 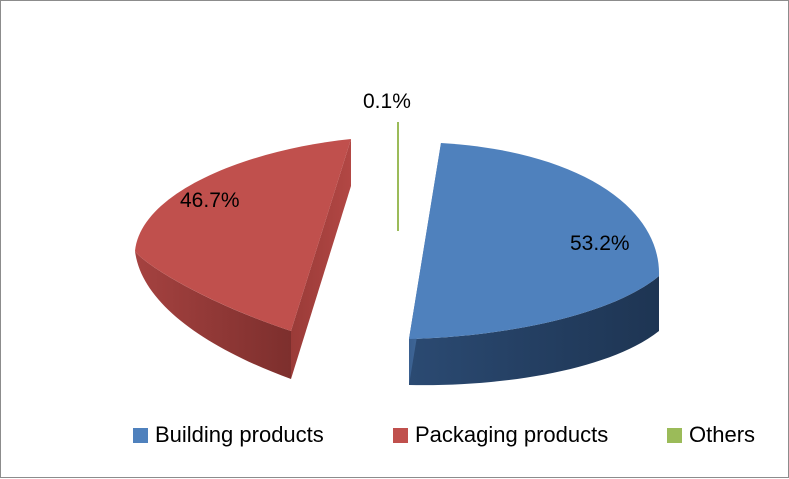 I want to click on slice-building-products-top, so click(x=534, y=241).